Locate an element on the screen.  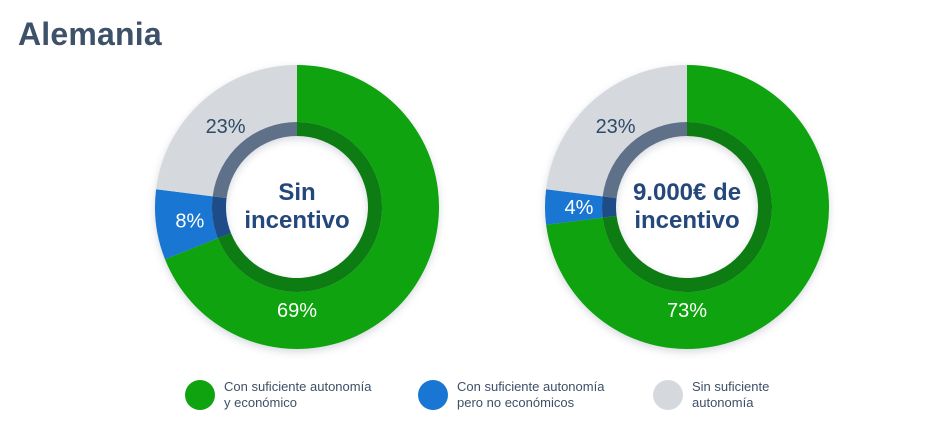
legend-dot-green-icon is located at coordinates (200, 395).